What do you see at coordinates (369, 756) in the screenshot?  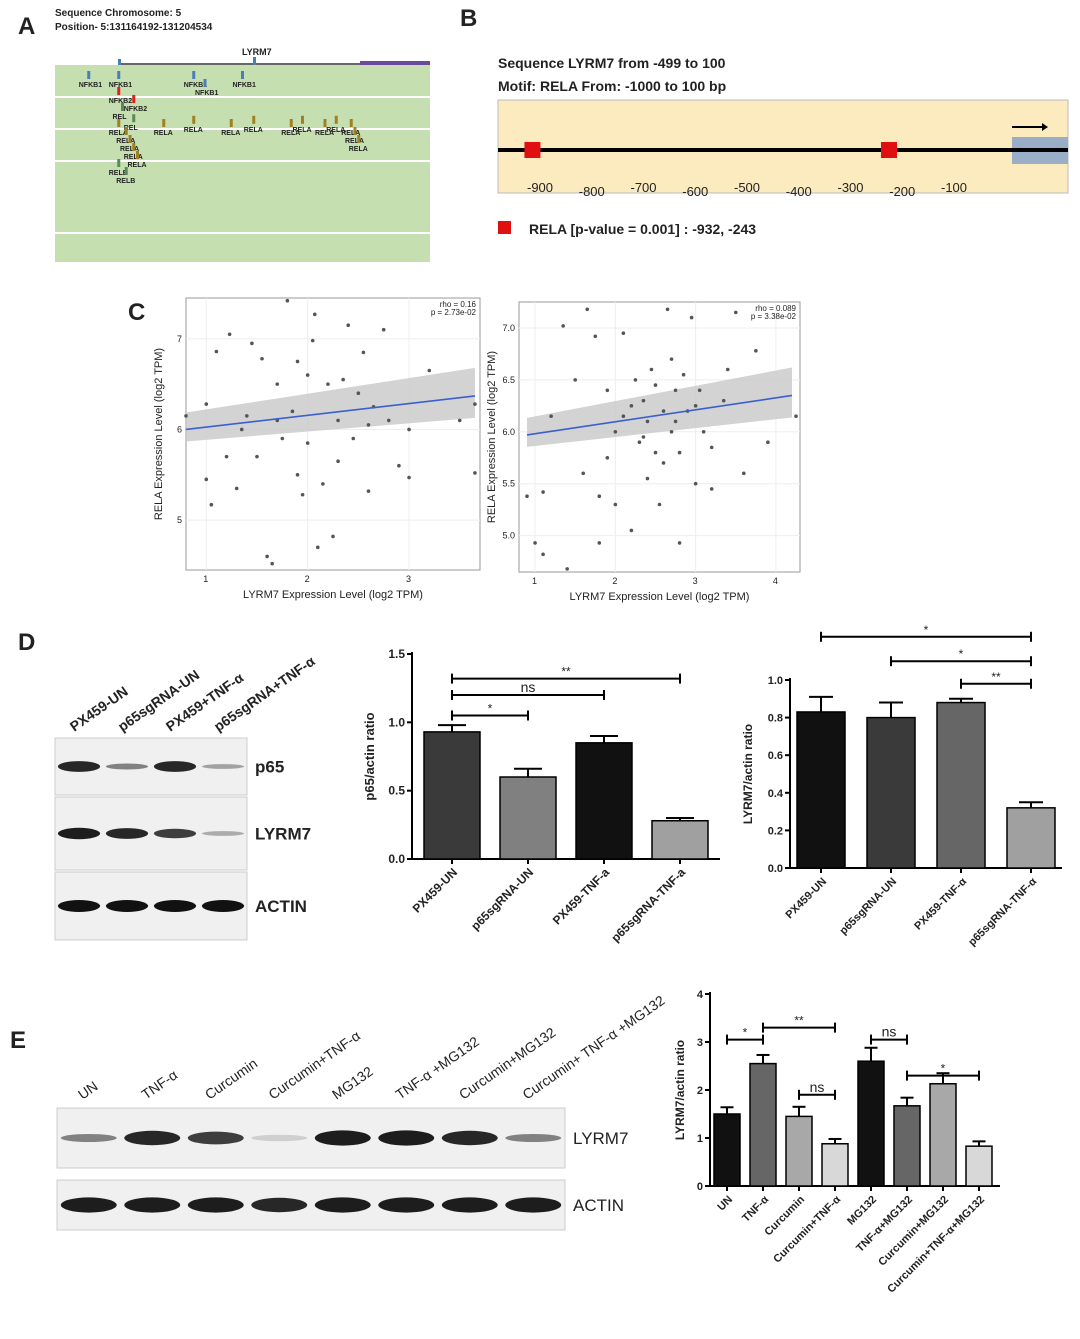 I see `y-axis-label: p65/actin ratio` at bounding box center [369, 756].